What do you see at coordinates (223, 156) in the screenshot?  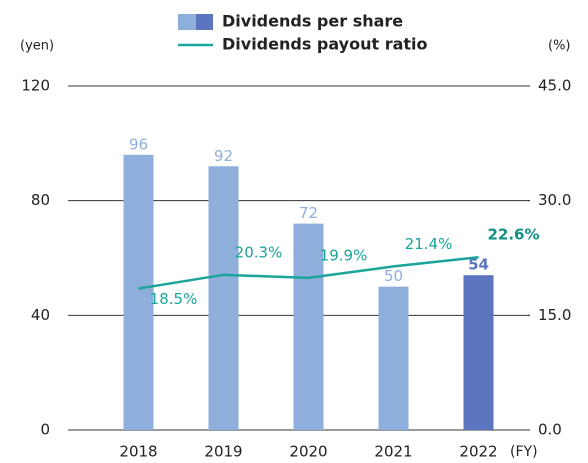 I see `bar-value-label: 92` at bounding box center [223, 156].